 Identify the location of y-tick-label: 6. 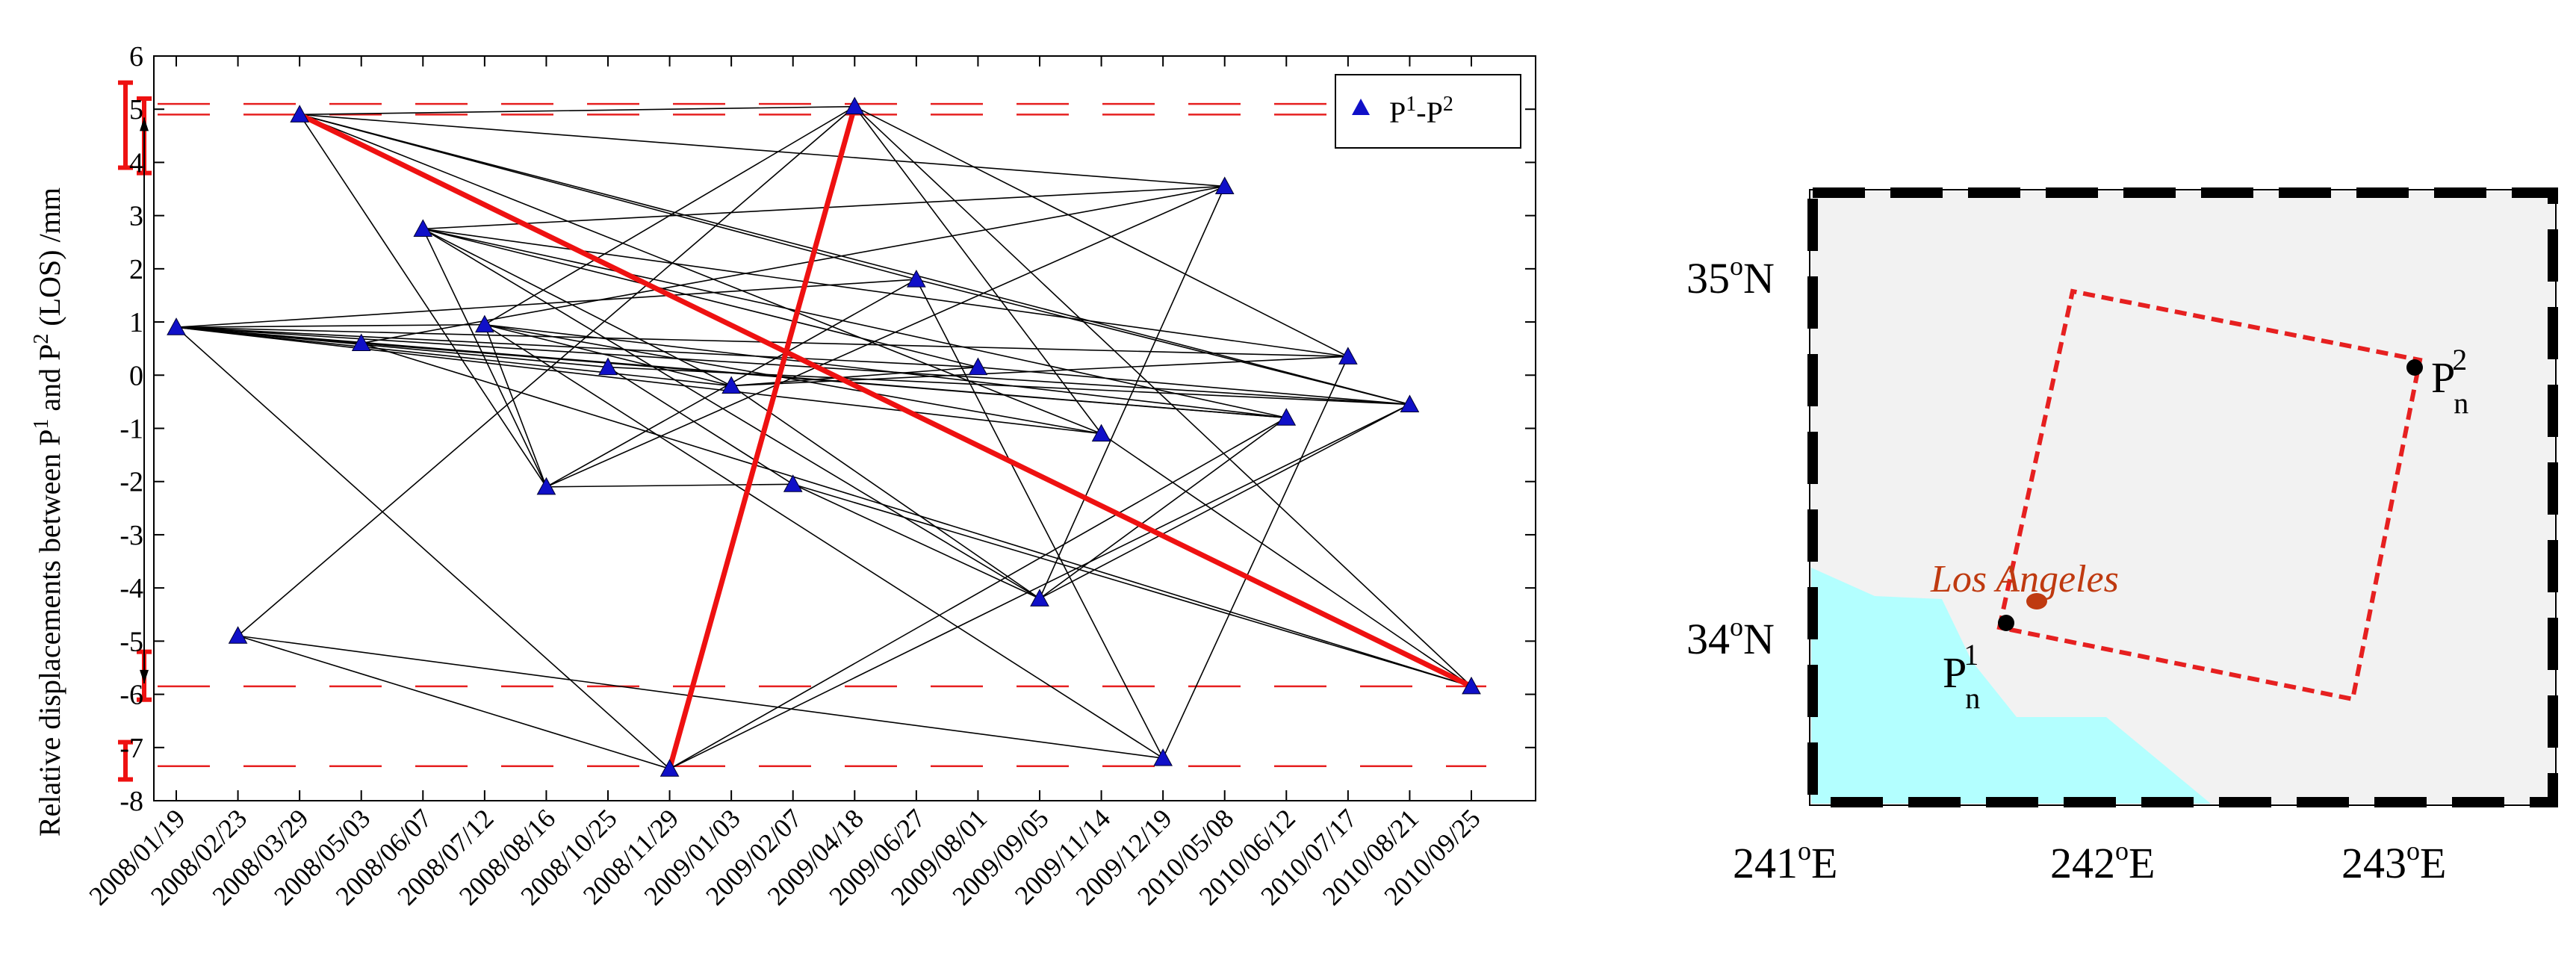
(136, 56).